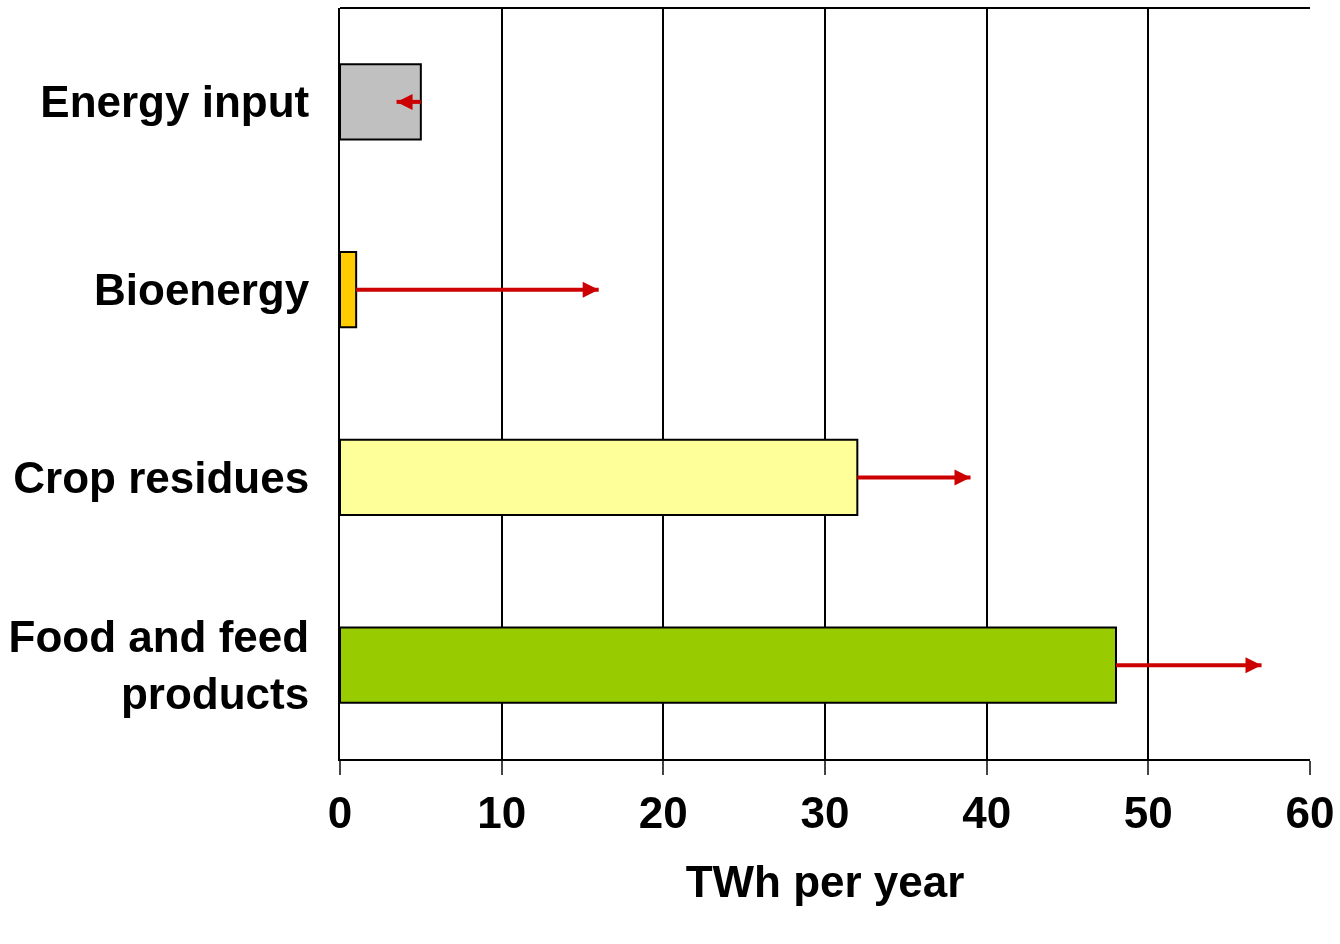 The width and height of the screenshot is (1340, 944). What do you see at coordinates (340, 812) in the screenshot?
I see `x-tick-label: 0` at bounding box center [340, 812].